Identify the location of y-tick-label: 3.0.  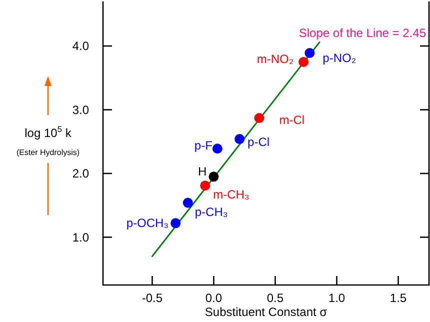
(81, 109).